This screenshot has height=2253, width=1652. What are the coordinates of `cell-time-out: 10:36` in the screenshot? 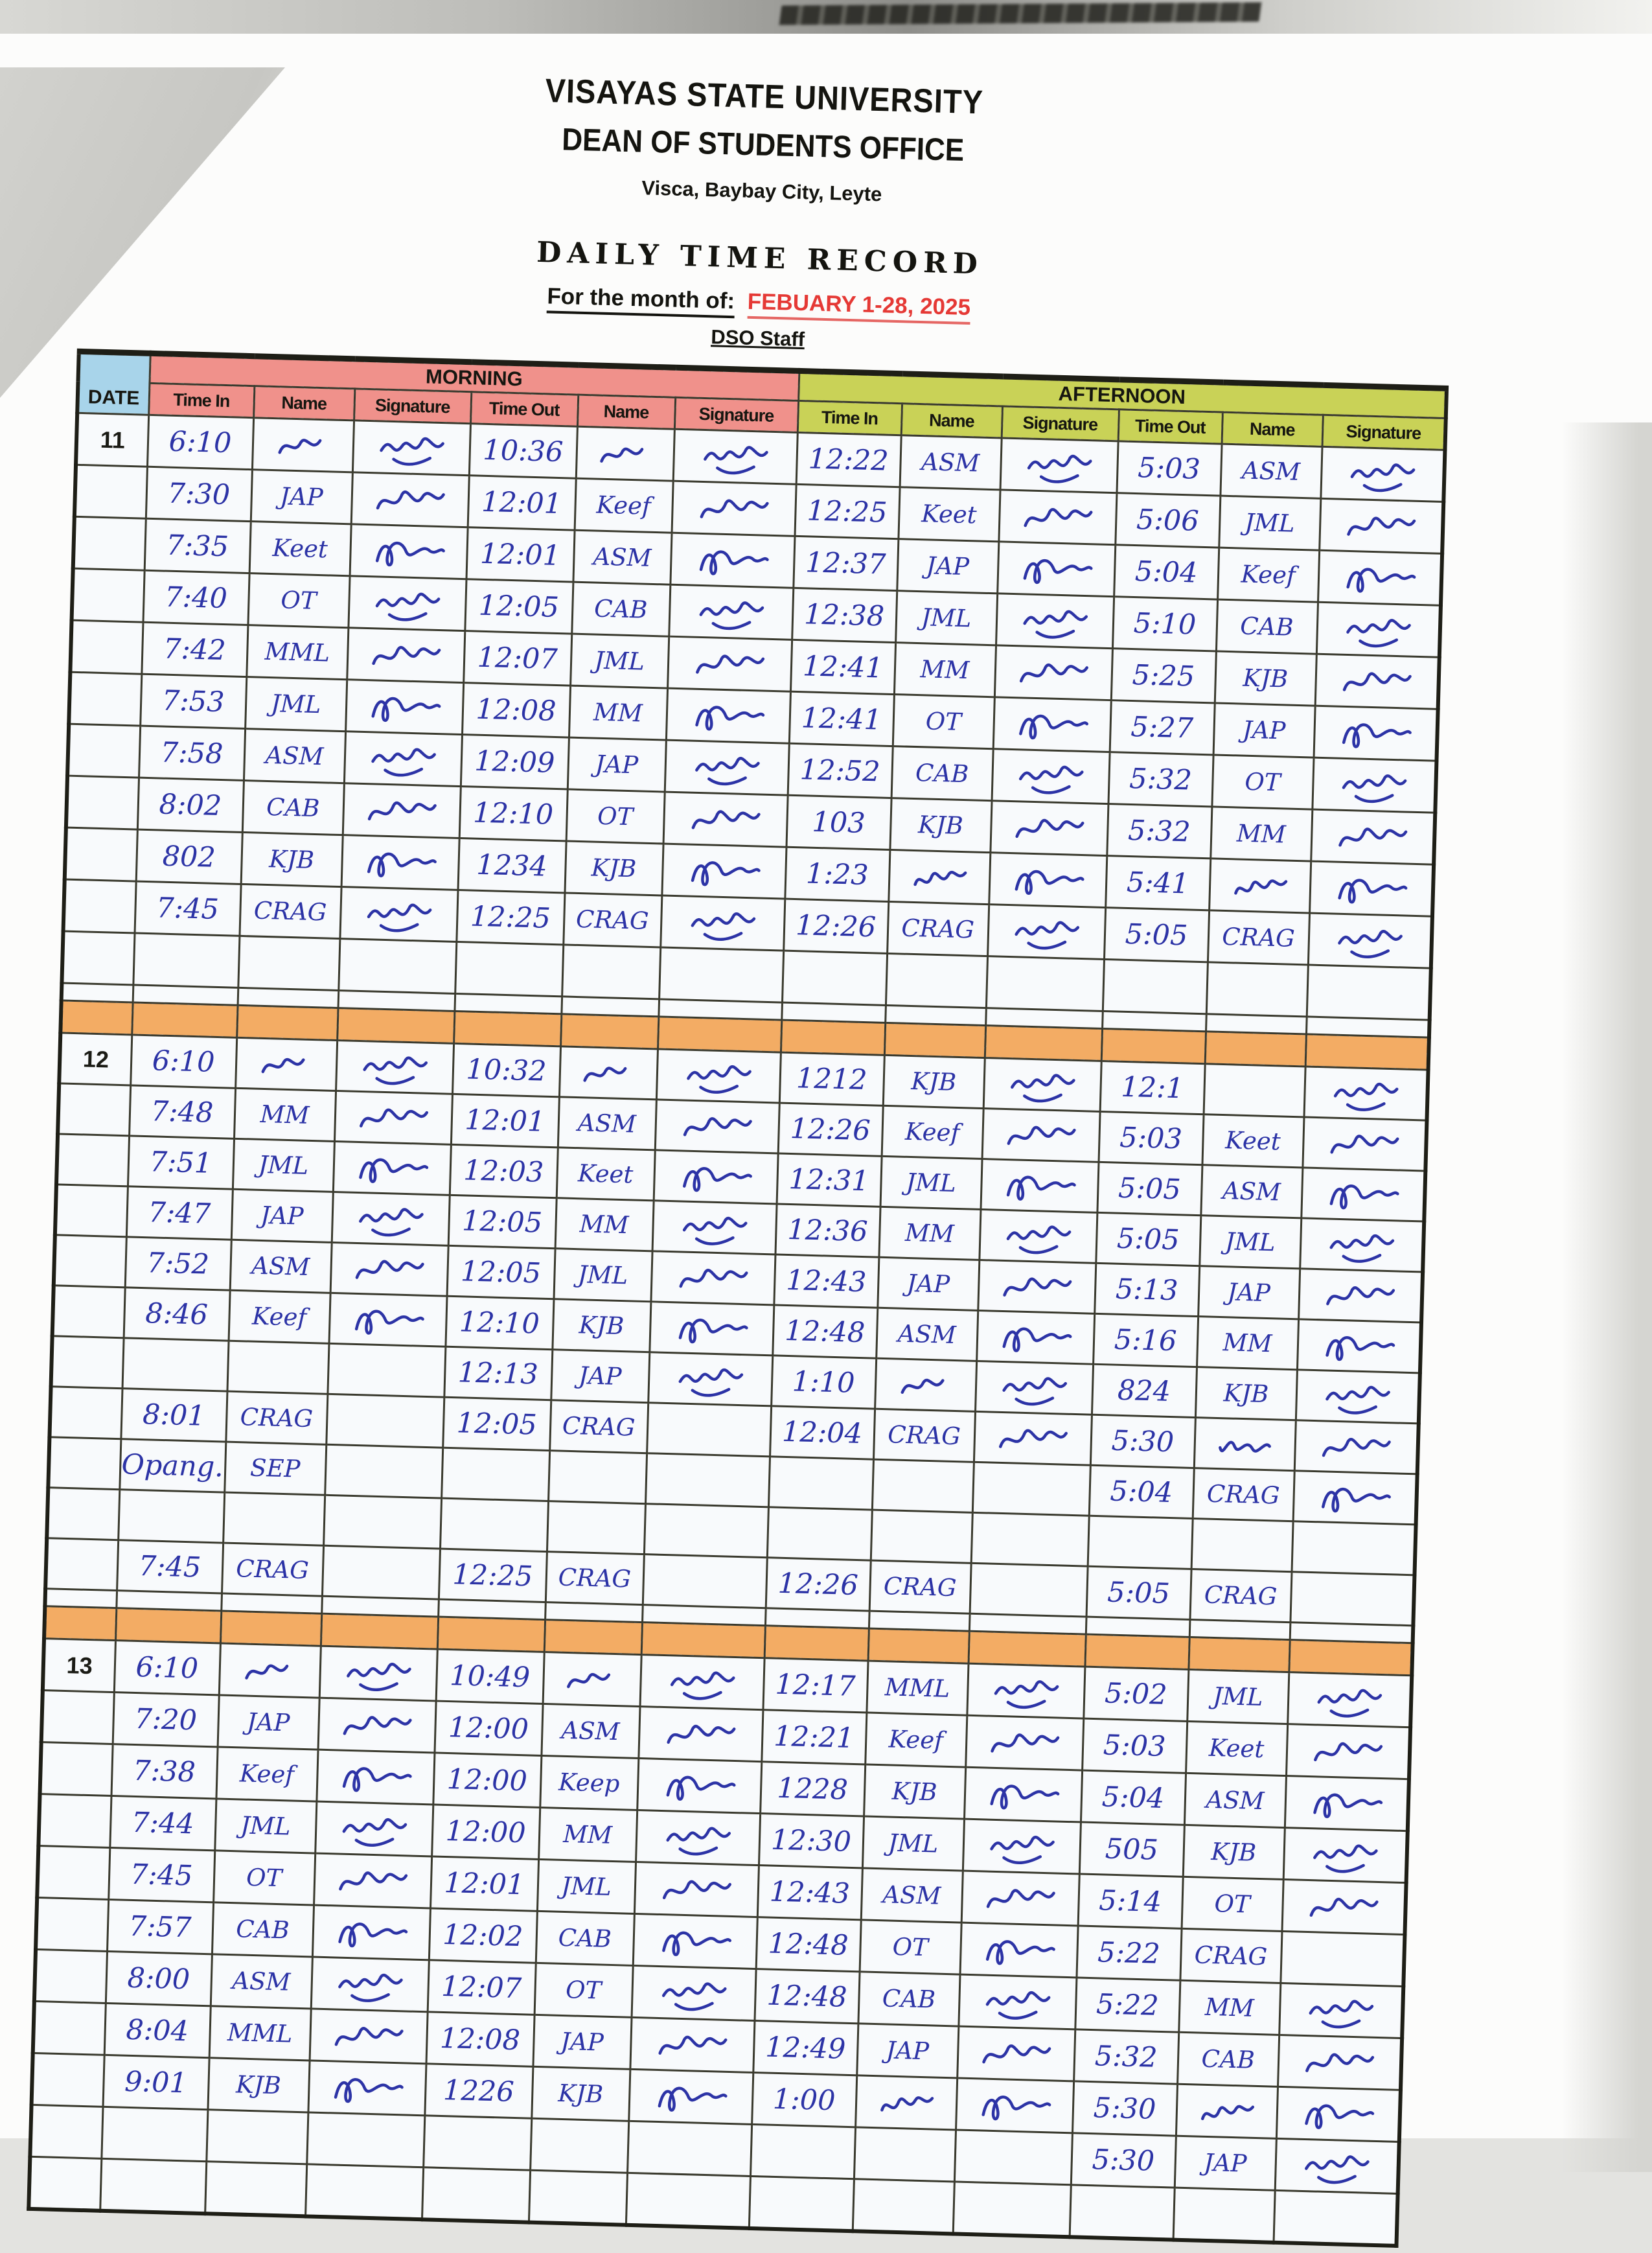 It's located at (522, 451).